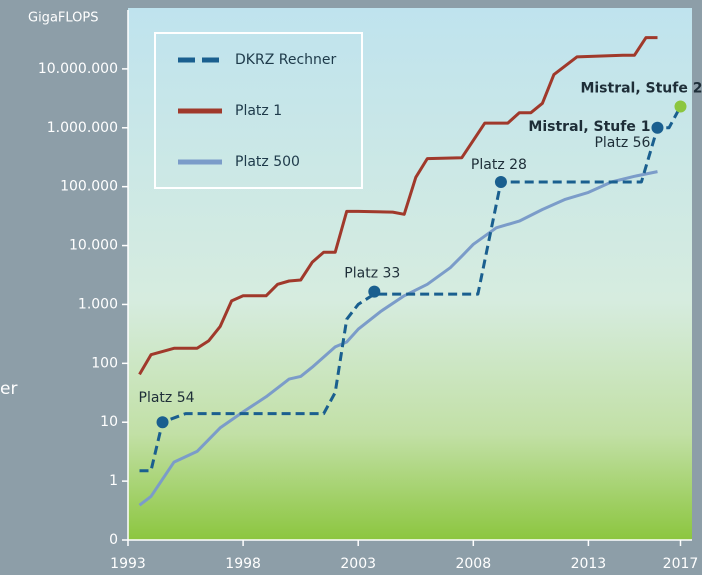  What do you see at coordinates (98, 304) in the screenshot?
I see `y-tick-label: 1.000` at bounding box center [98, 304].